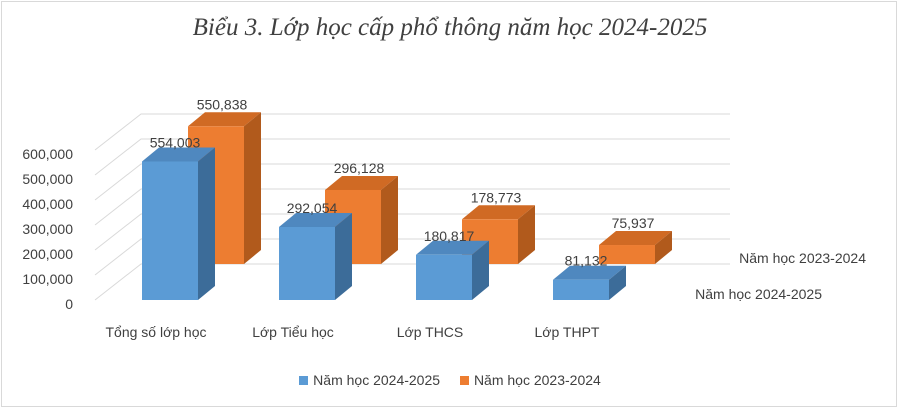  What do you see at coordinates (47, 279) in the screenshot?
I see `y-tick-label: 100,000` at bounding box center [47, 279].